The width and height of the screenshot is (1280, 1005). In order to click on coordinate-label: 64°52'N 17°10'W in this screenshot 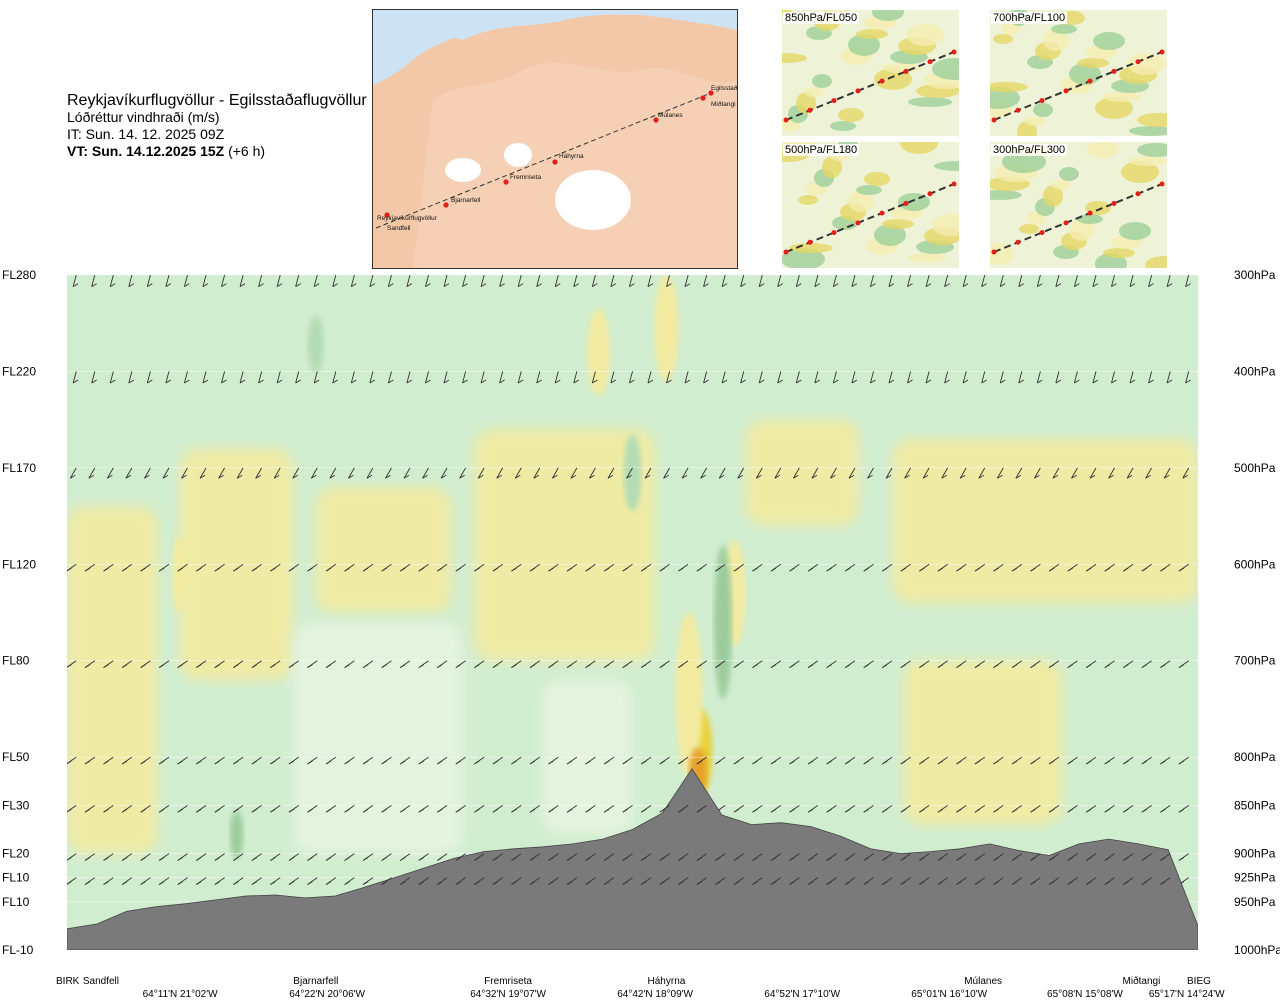, I will do `click(802, 994)`.